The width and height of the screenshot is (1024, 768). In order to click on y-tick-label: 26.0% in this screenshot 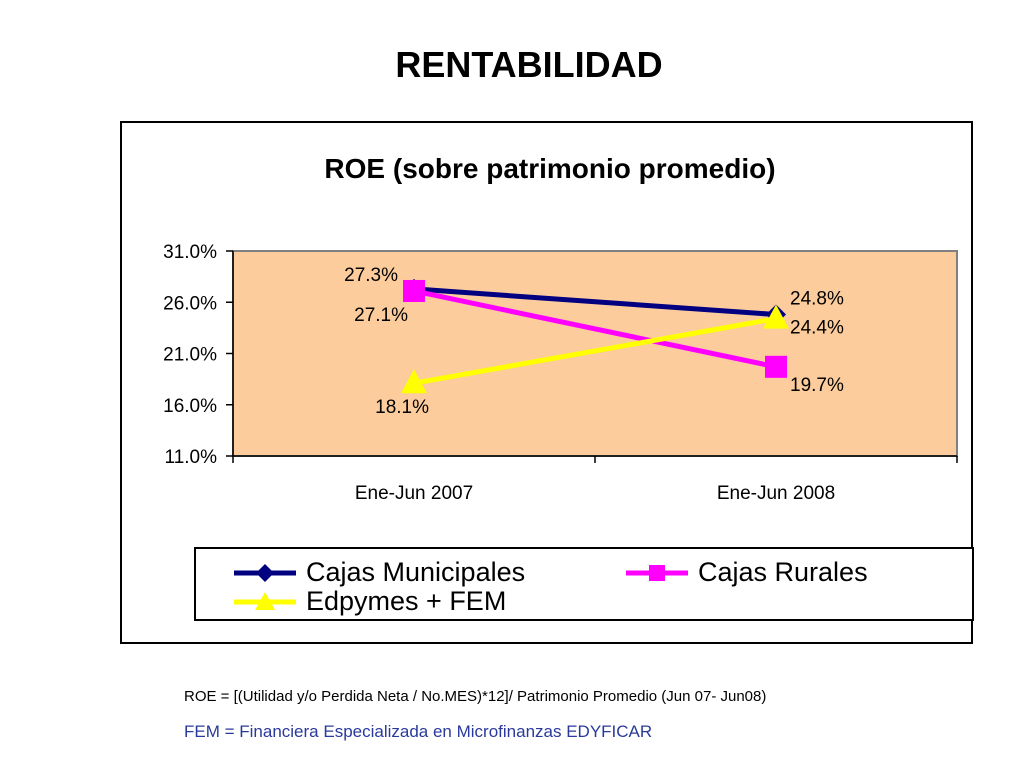, I will do `click(190, 303)`.